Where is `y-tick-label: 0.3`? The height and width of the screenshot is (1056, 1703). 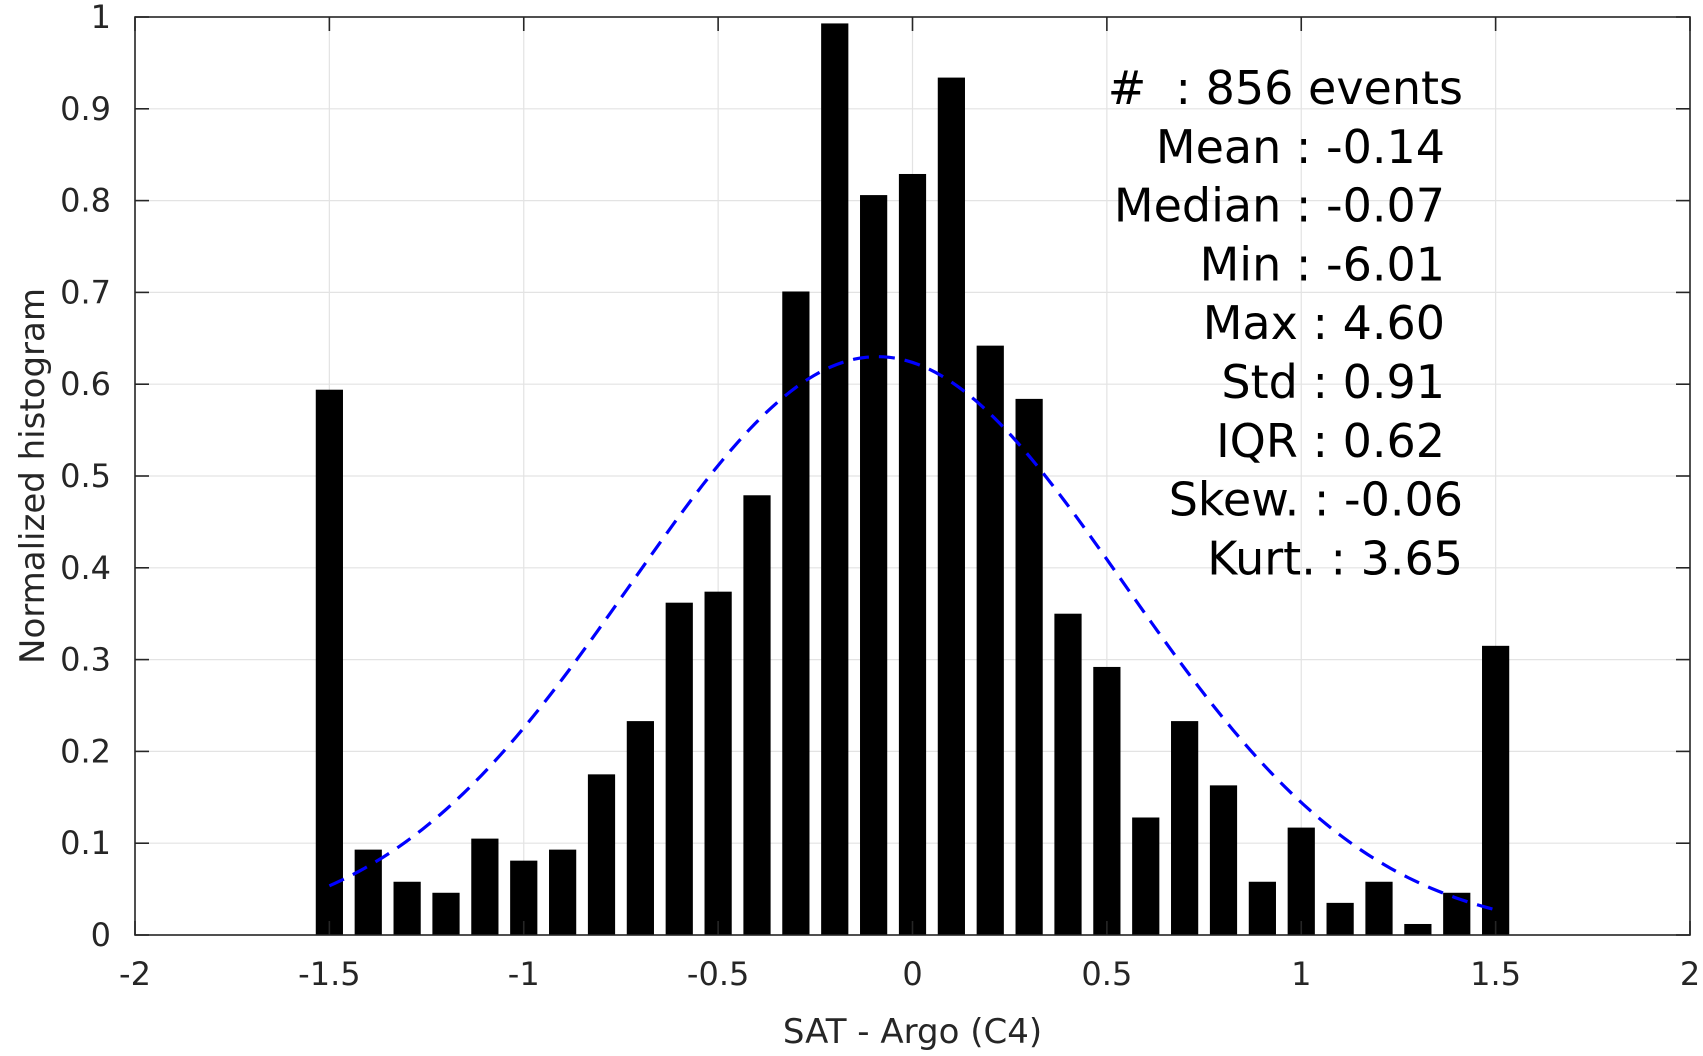
y-tick-label: 0.3 is located at coordinates (85, 660).